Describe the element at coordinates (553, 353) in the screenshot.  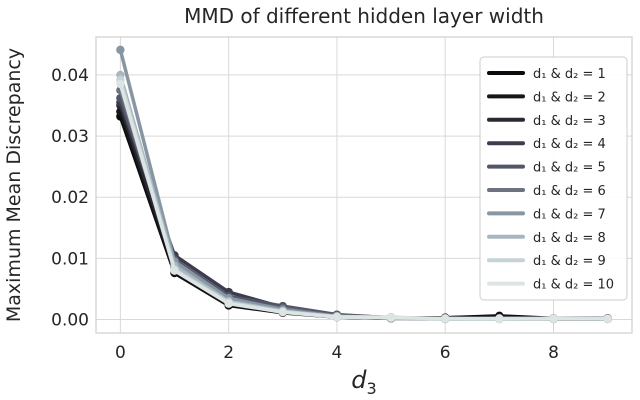
I see `x-tick-label: 8` at that location.